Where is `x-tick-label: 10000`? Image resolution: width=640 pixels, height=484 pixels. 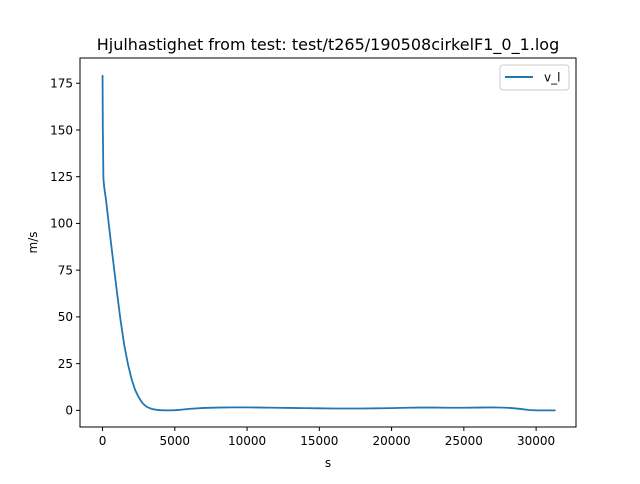
x-tick-label: 10000 is located at coordinates (247, 441).